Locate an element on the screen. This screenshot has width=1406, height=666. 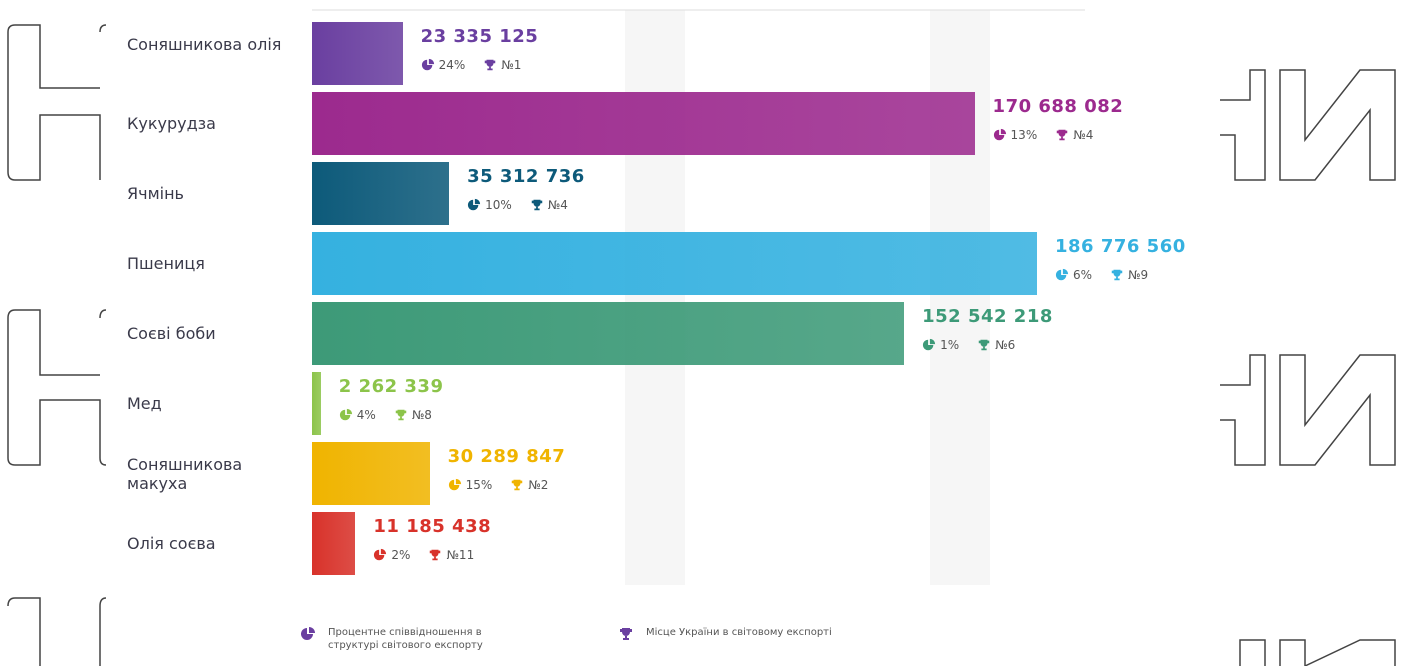
value-details: 13% №4 is located at coordinates (1043, 135).